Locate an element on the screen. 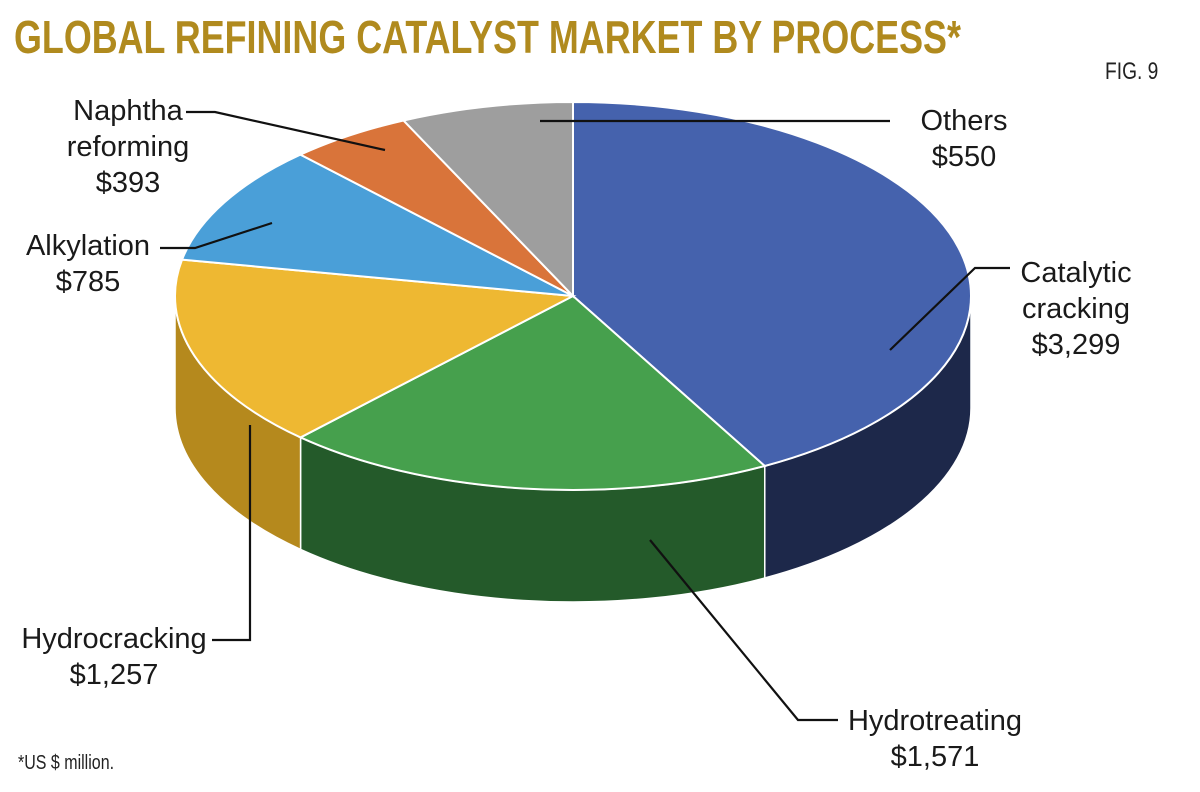 The image size is (1200, 792). slice-name-label-3: Alkylation is located at coordinates (88, 246).